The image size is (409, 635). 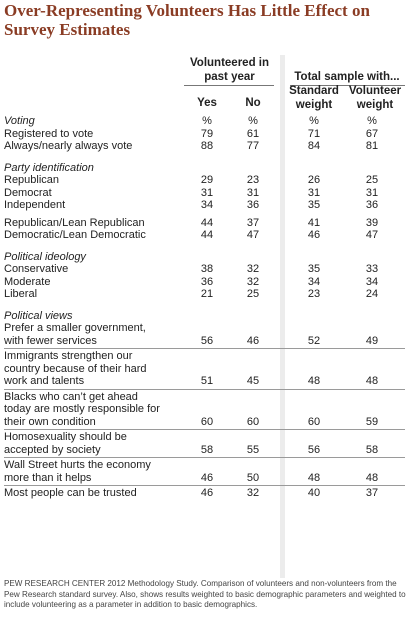 I want to click on section-label: Political views, so click(x=38, y=315).